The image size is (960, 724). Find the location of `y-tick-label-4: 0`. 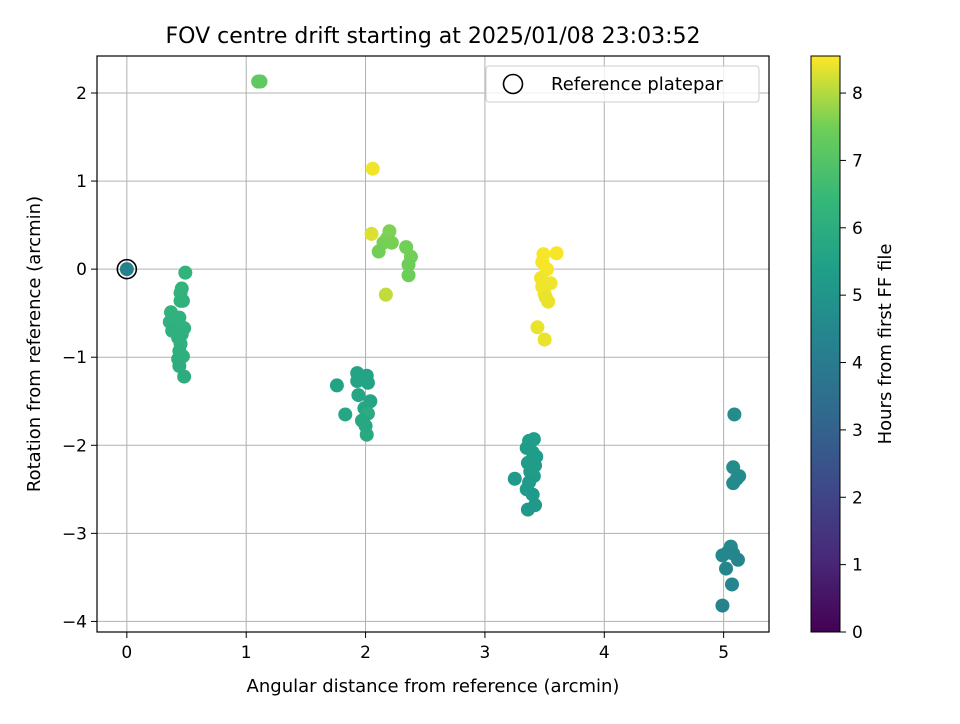

y-tick-label-4: 0 is located at coordinates (81, 270).